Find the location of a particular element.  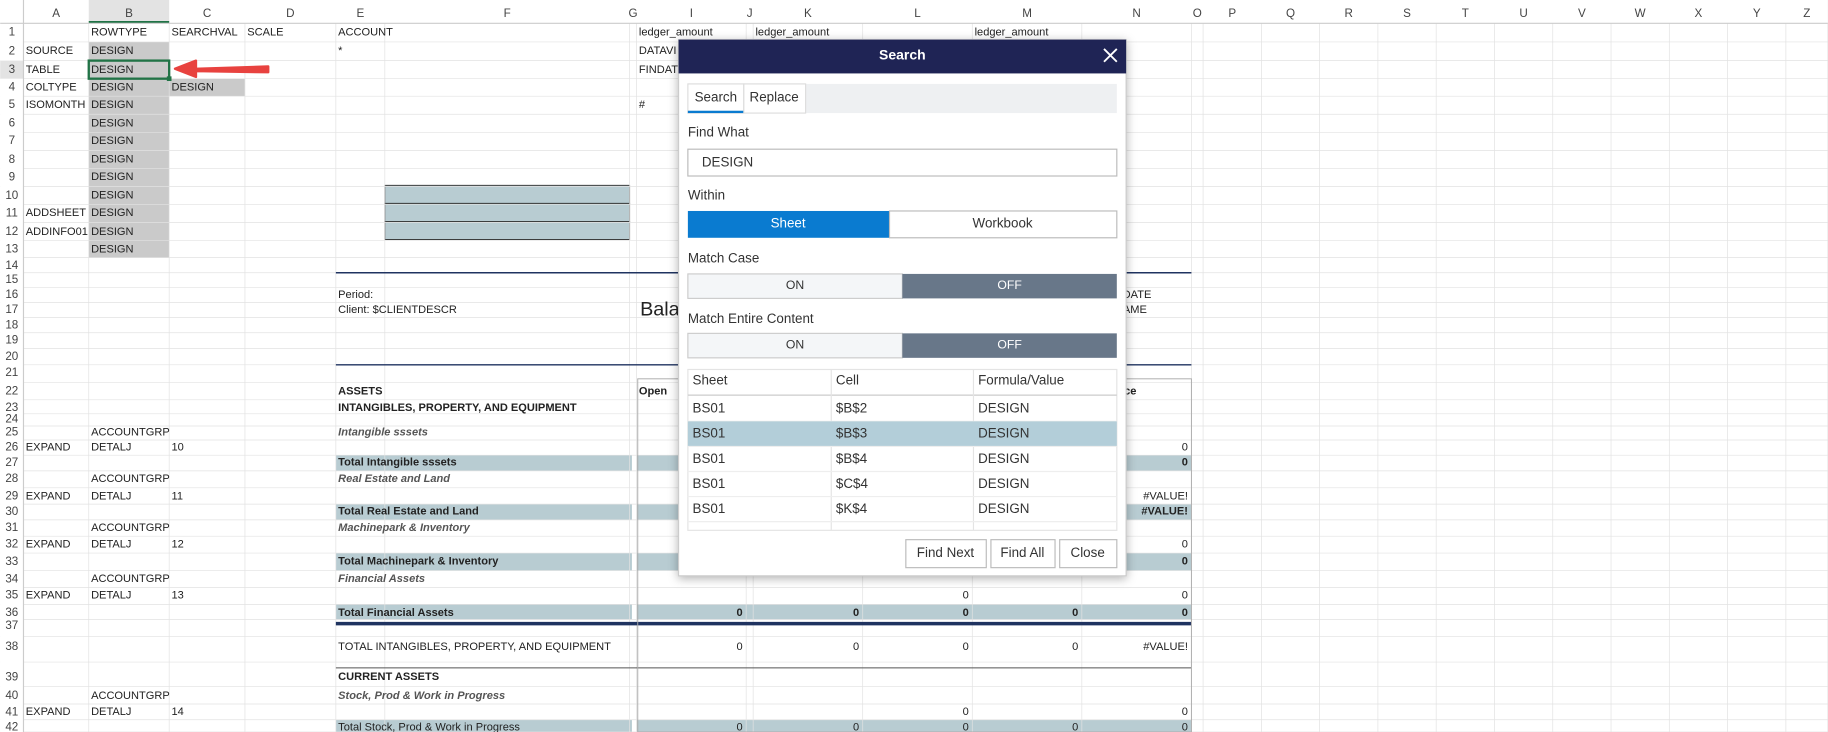

tab-replace is located at coordinates (775, 98).